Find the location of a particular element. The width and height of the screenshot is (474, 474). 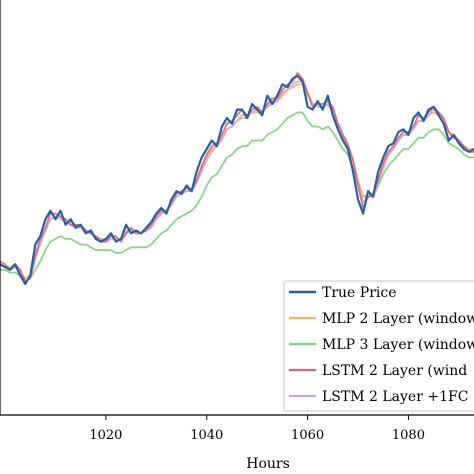

x-ticks: 1020 1040 1060 1080 is located at coordinates (257, 429).